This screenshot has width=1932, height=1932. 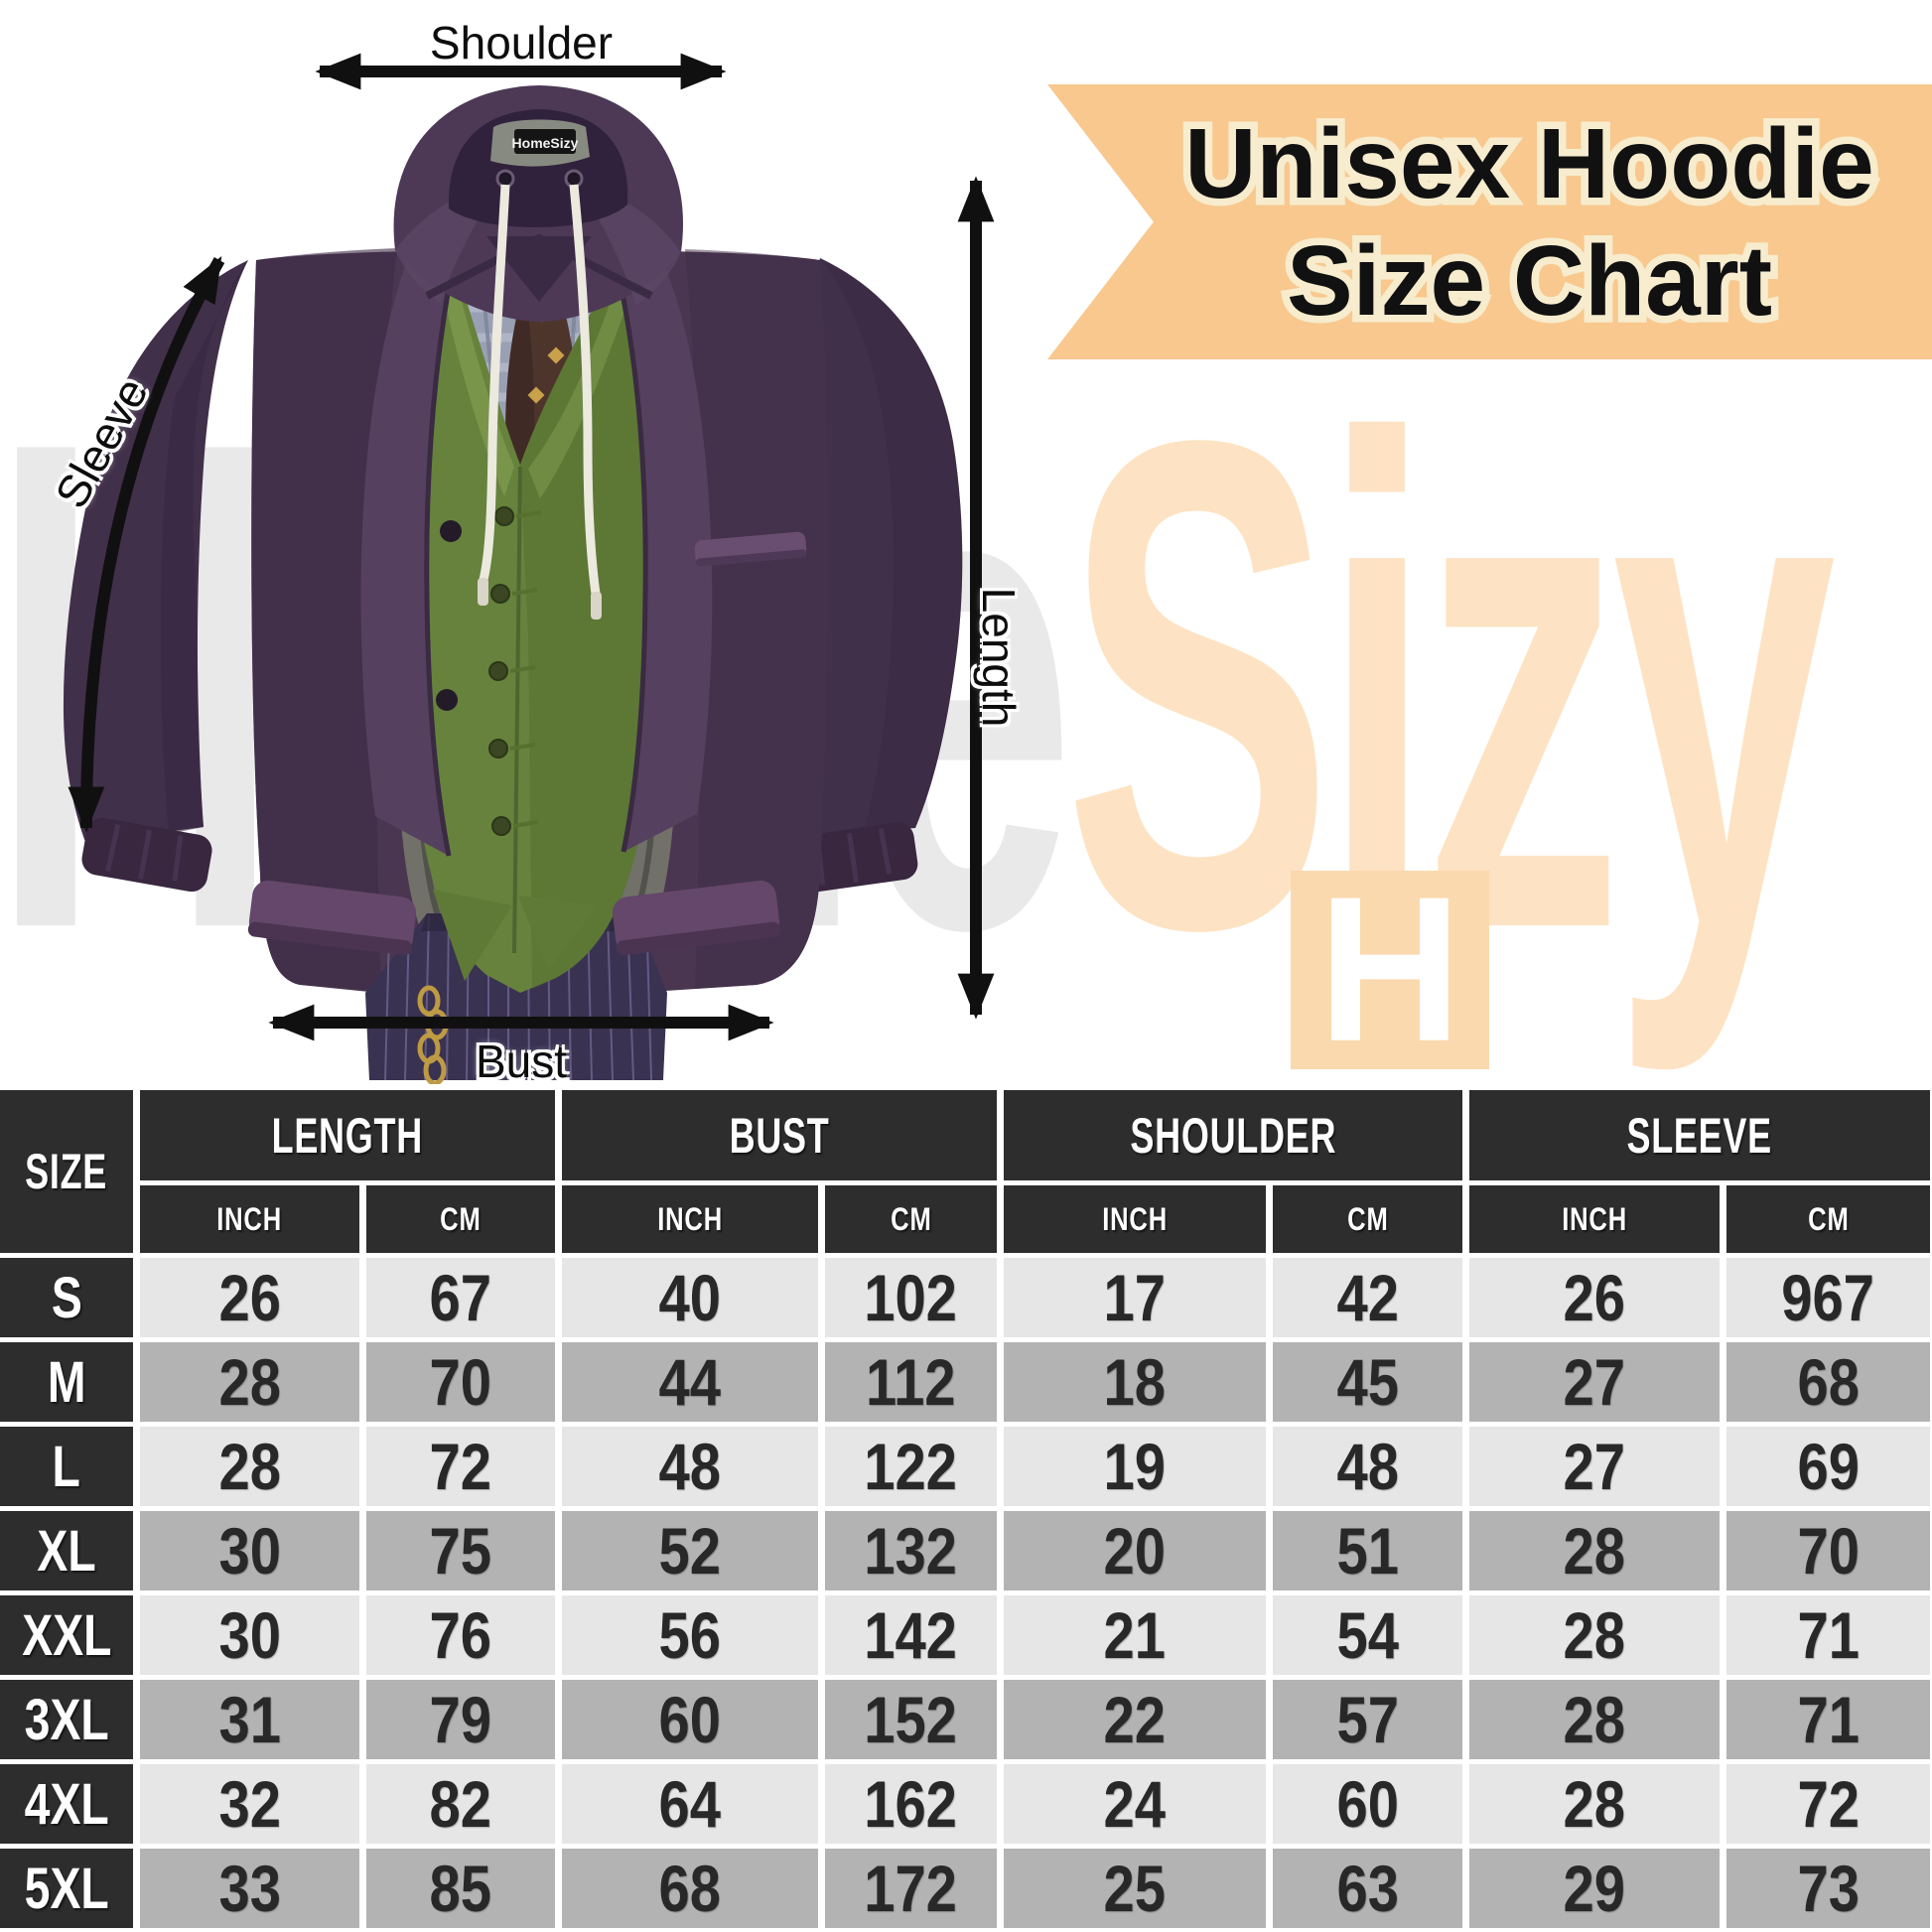 I want to click on table-value: 30, so click(x=249, y=1550).